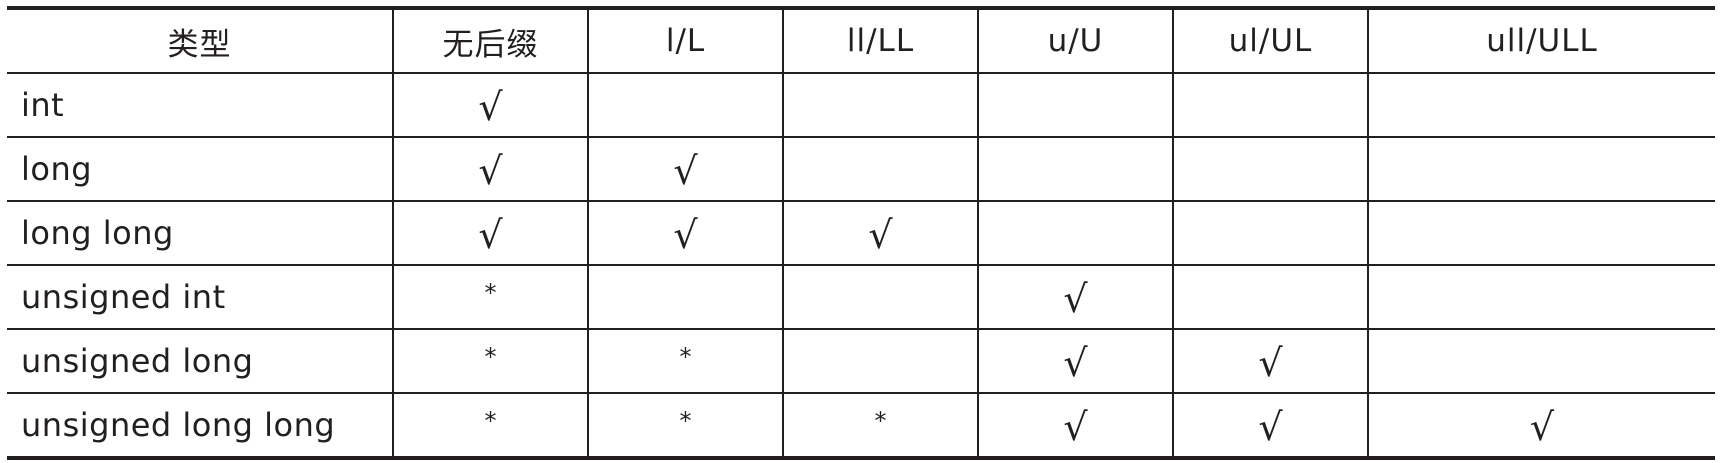 The image size is (1721, 463). What do you see at coordinates (880, 41) in the screenshot?
I see `header-ll-suffix: ll/LL` at bounding box center [880, 41].